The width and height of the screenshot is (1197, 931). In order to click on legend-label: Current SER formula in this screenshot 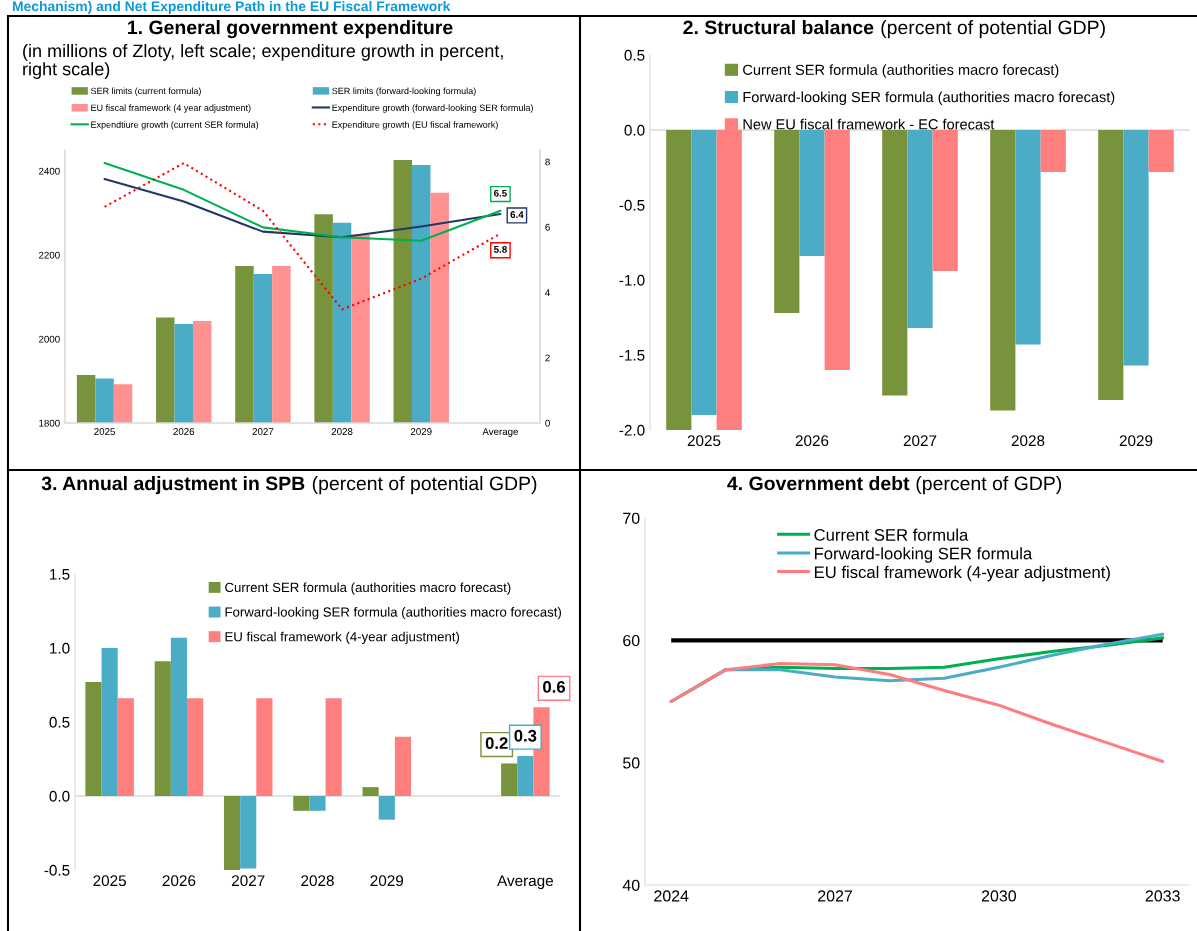, I will do `click(891, 534)`.